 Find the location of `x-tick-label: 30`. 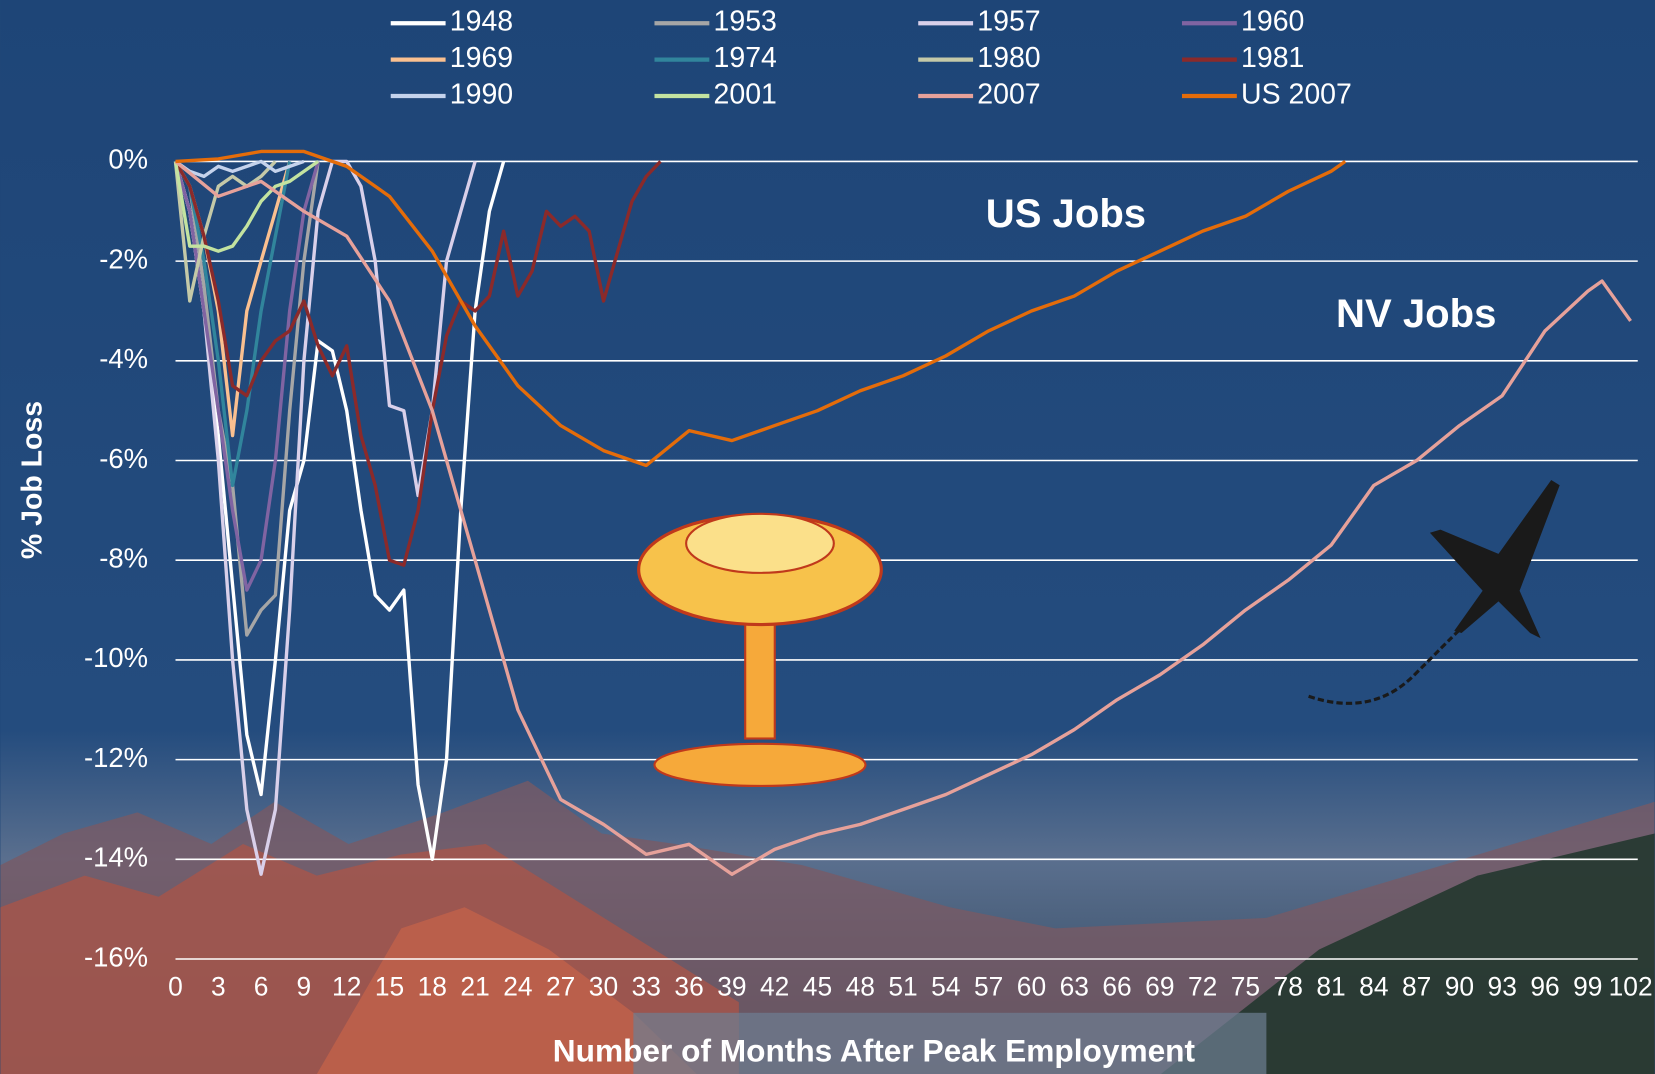

x-tick-label: 30 is located at coordinates (603, 987).